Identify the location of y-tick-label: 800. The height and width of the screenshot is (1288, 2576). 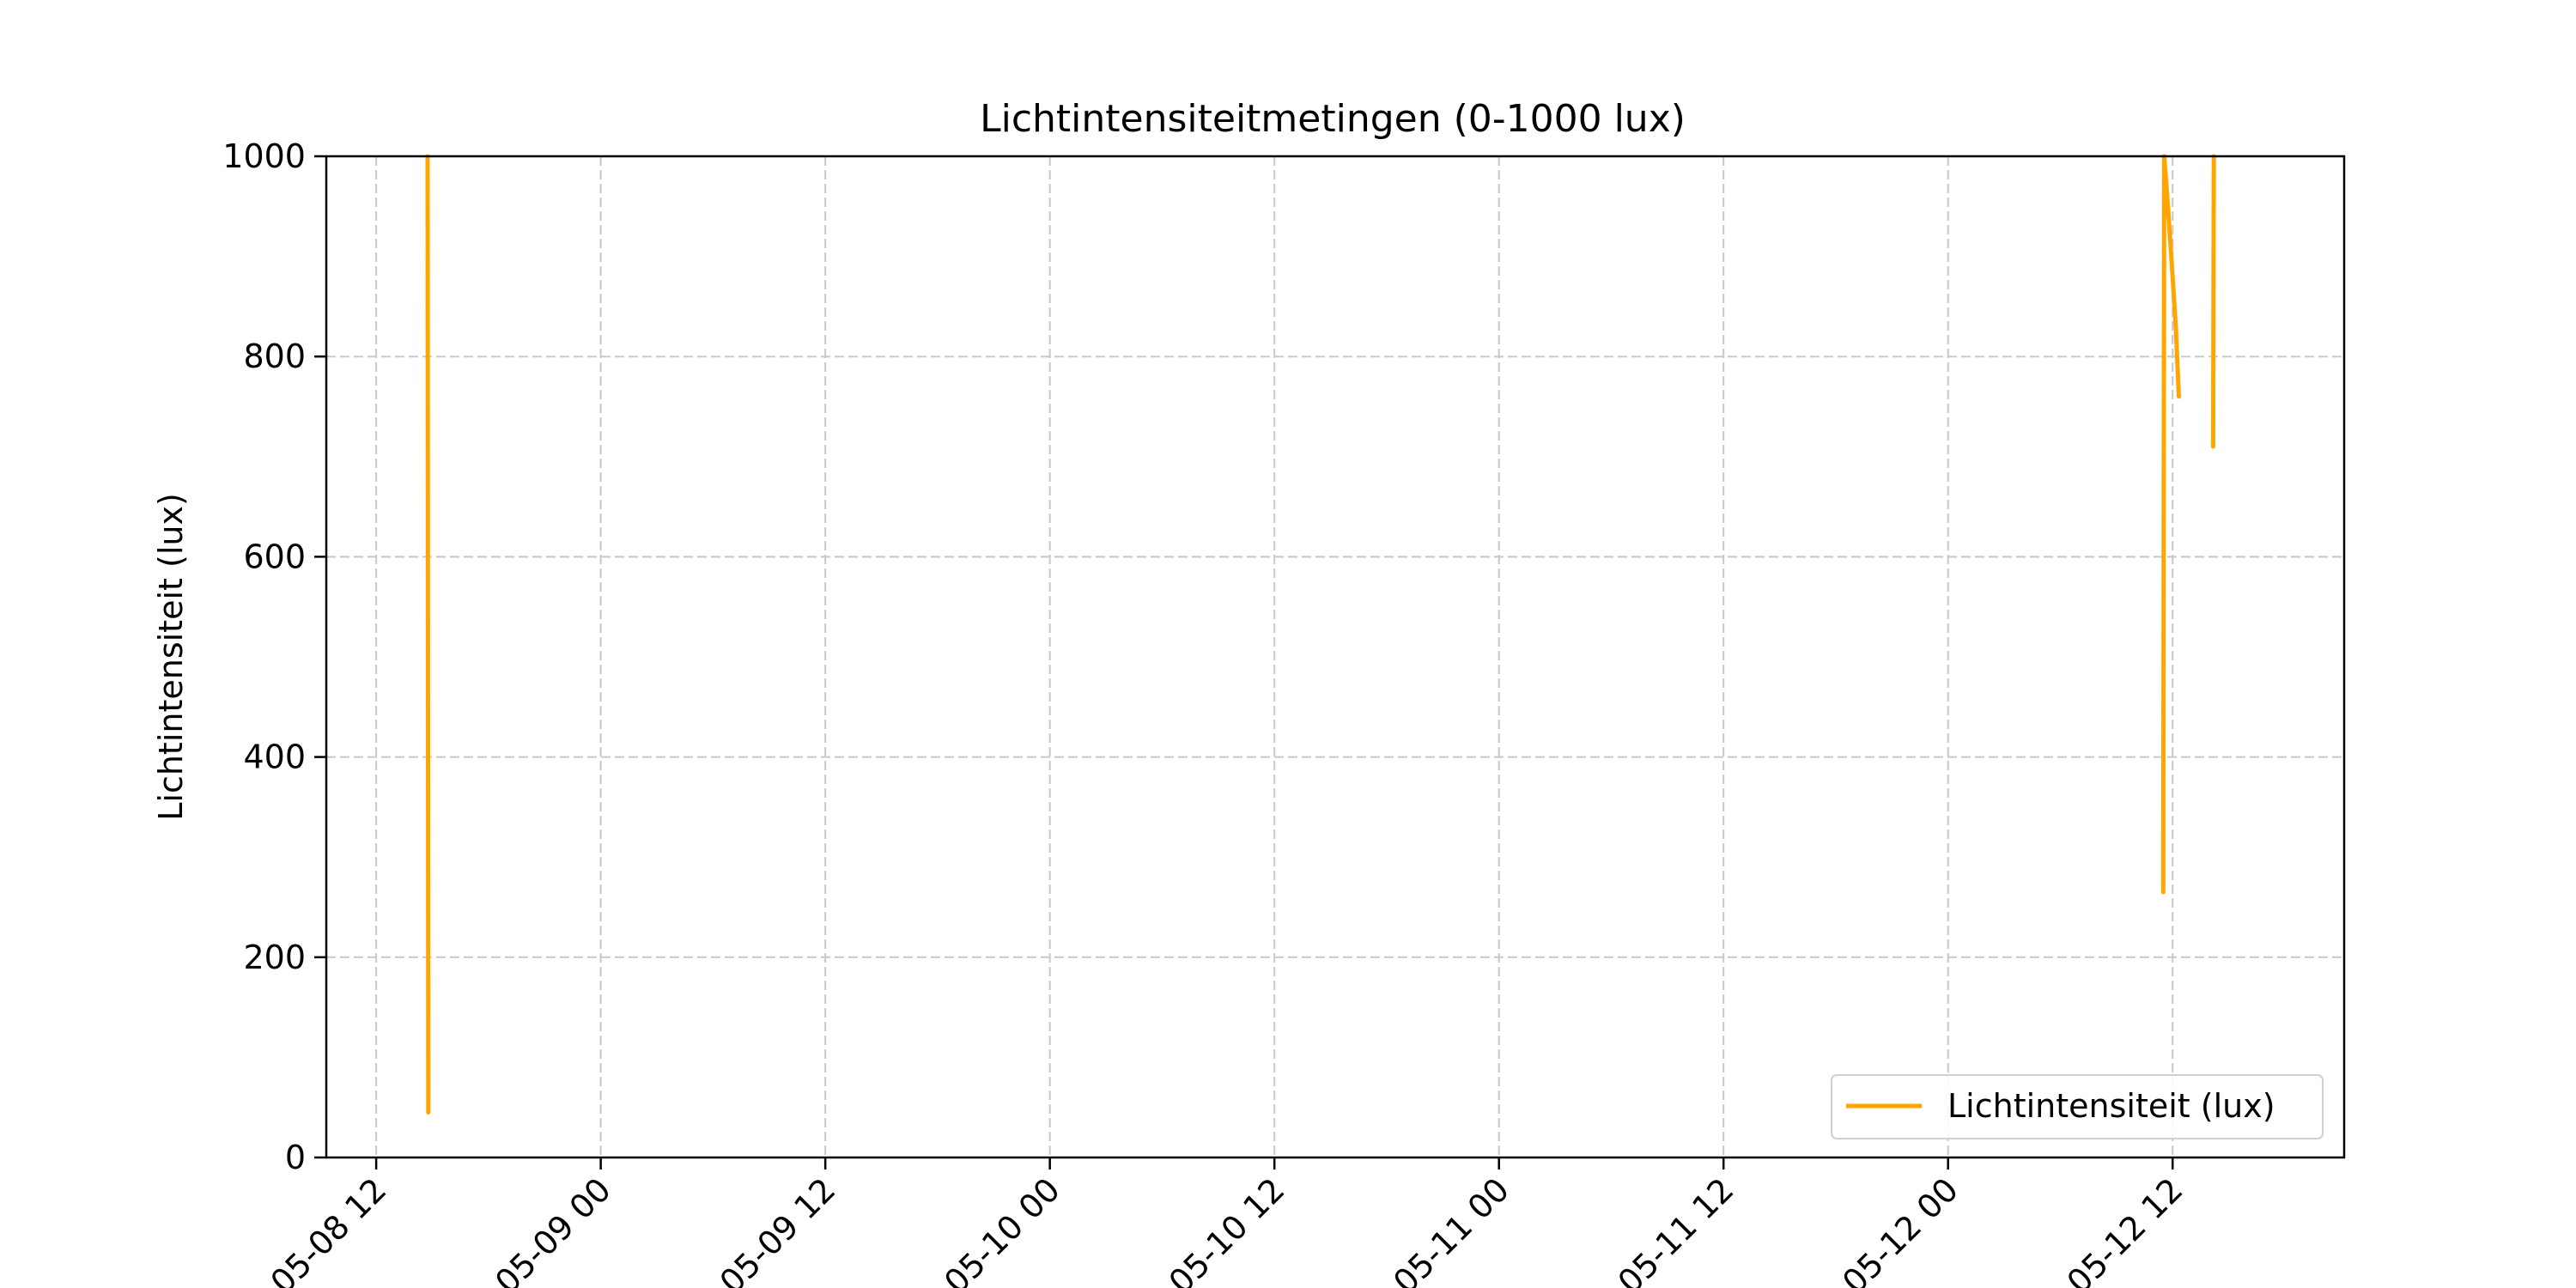
(274, 356).